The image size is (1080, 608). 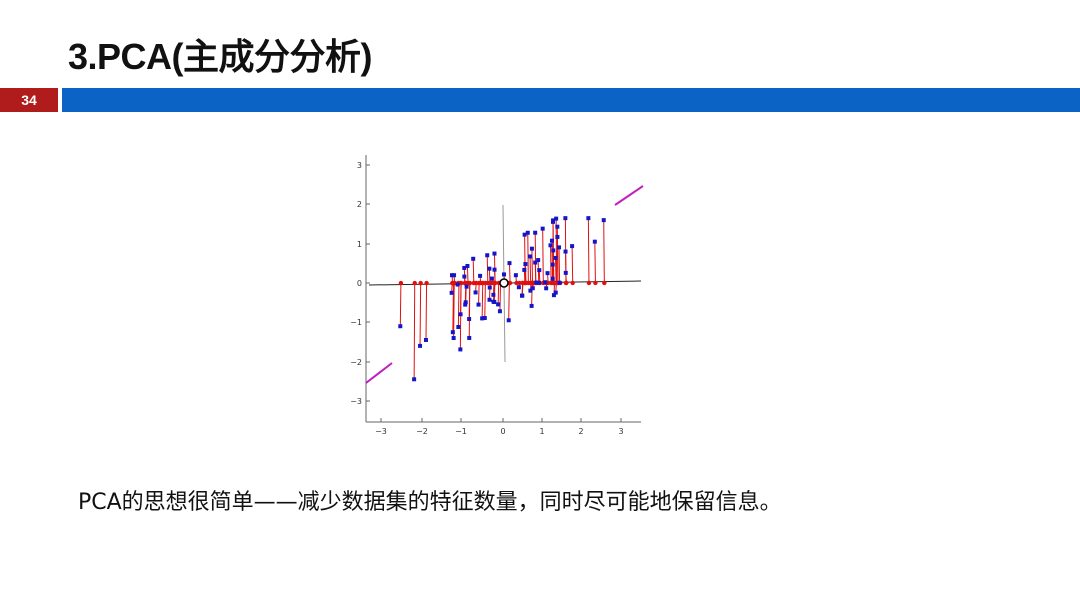 I want to click on y-tick-label: 2, so click(x=359, y=204).